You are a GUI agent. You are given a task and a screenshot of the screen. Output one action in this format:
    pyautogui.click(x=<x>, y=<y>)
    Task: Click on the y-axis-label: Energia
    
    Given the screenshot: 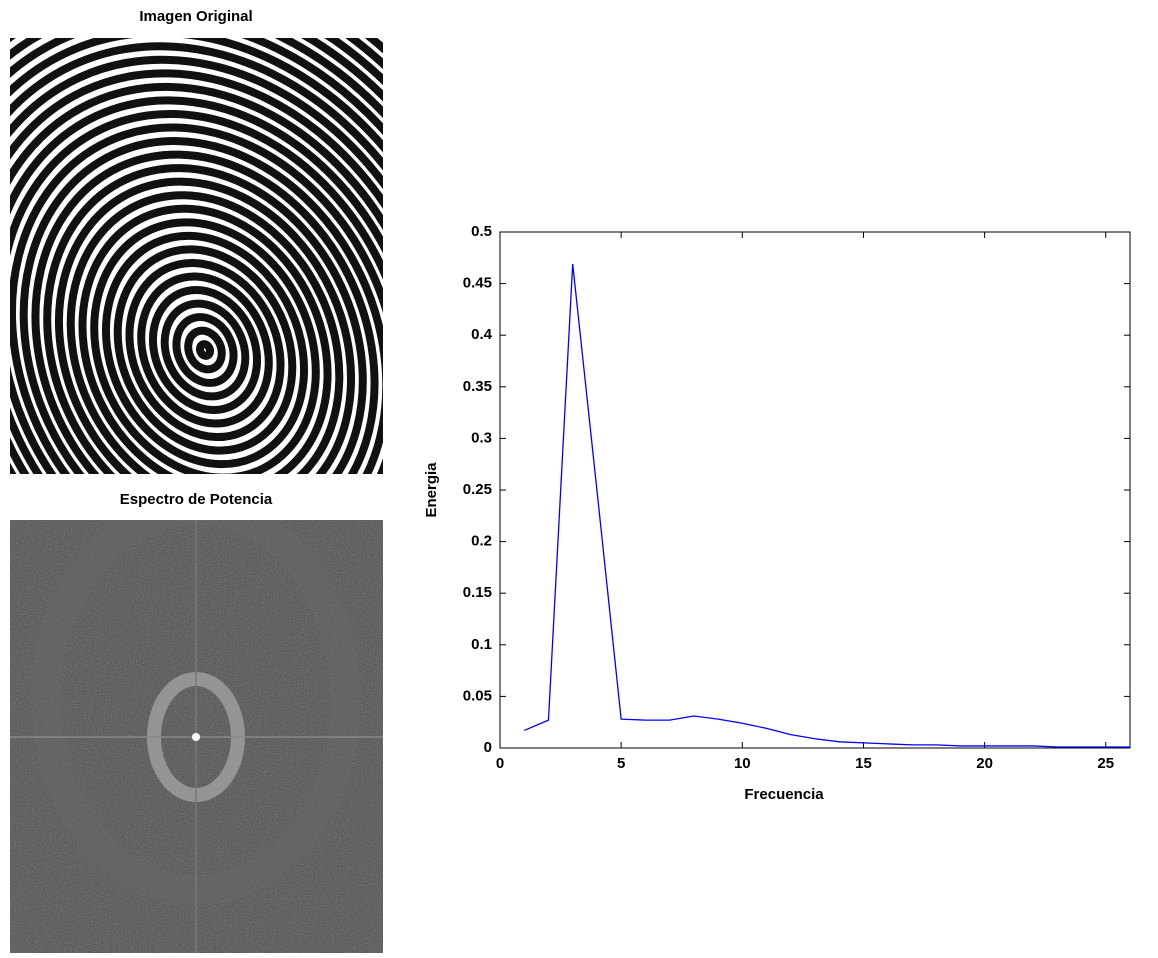 What is the action you would take?
    pyautogui.click(x=431, y=490)
    